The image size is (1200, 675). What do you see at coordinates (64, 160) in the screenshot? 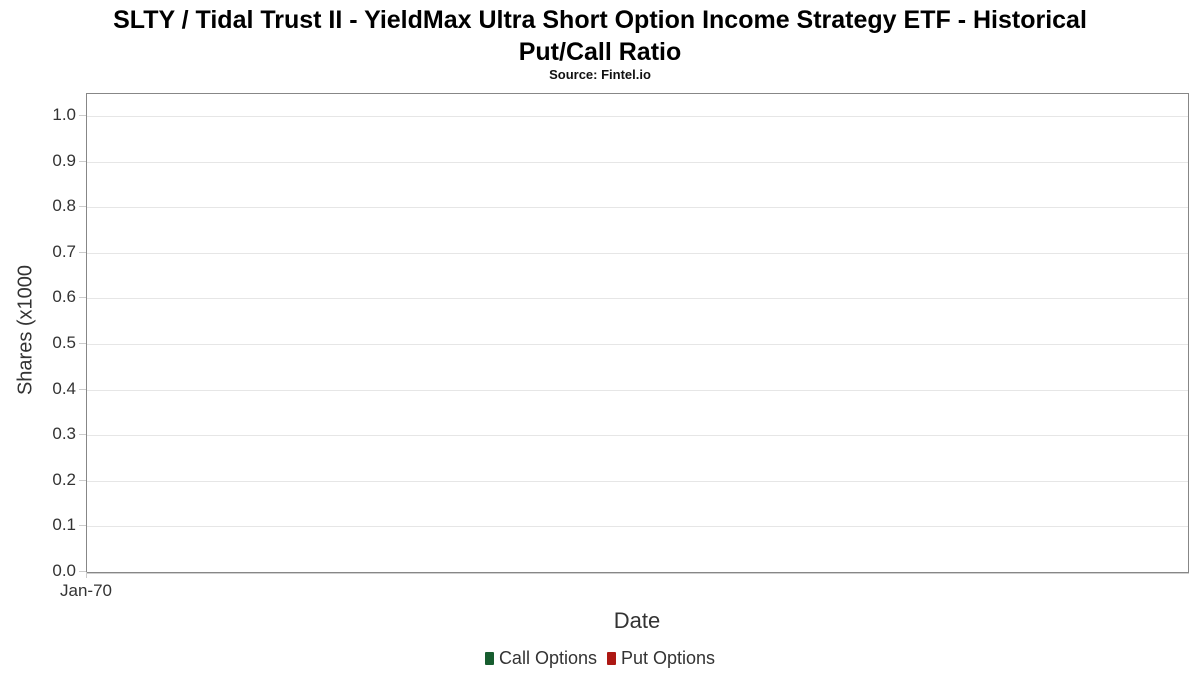
I see `y-axis-tick-label: 0.9` at bounding box center [64, 160].